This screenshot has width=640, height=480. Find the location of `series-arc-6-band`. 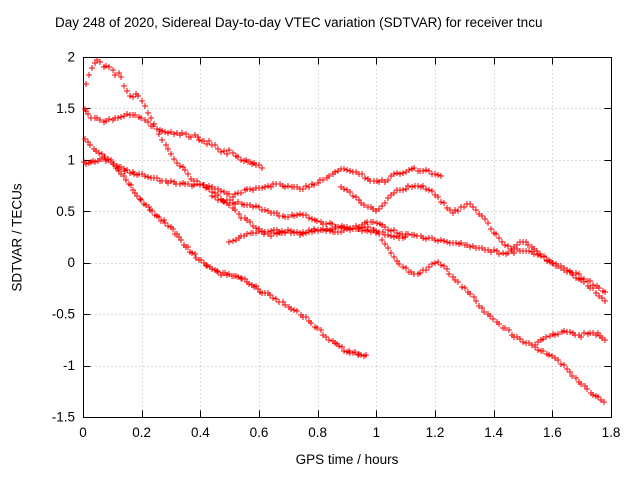

series-arc-6-band is located at coordinates (309, 215).